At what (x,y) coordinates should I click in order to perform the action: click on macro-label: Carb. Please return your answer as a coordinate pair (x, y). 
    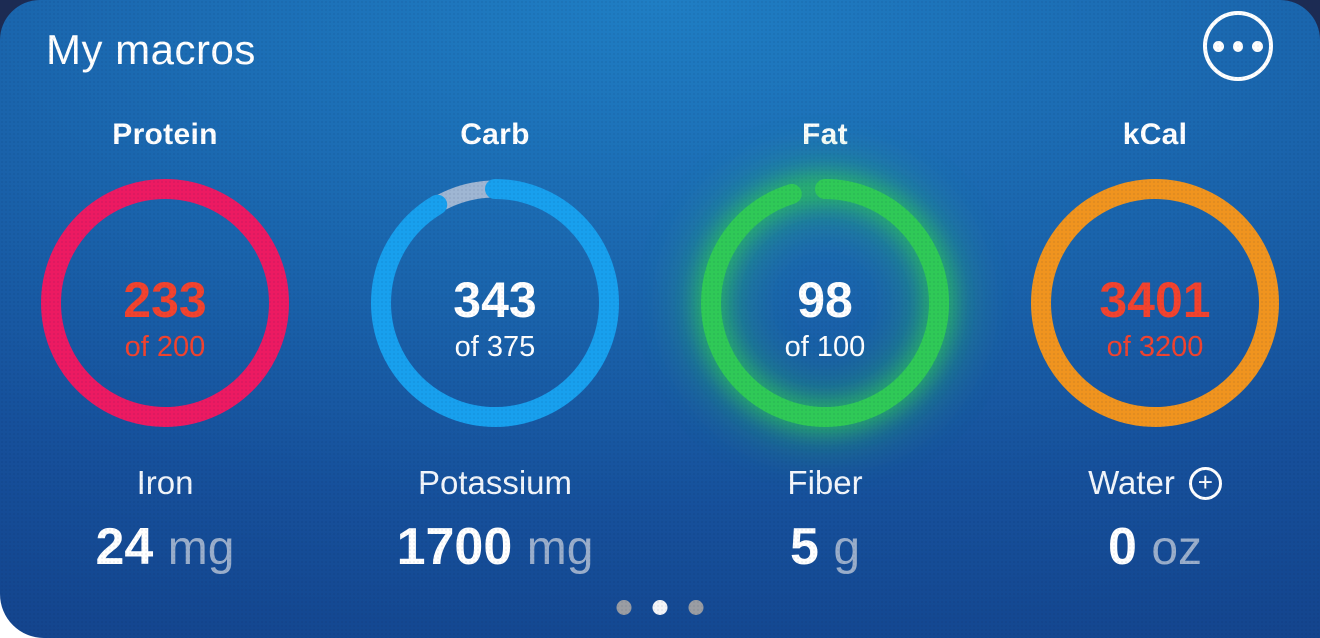
    Looking at the image, I should click on (495, 134).